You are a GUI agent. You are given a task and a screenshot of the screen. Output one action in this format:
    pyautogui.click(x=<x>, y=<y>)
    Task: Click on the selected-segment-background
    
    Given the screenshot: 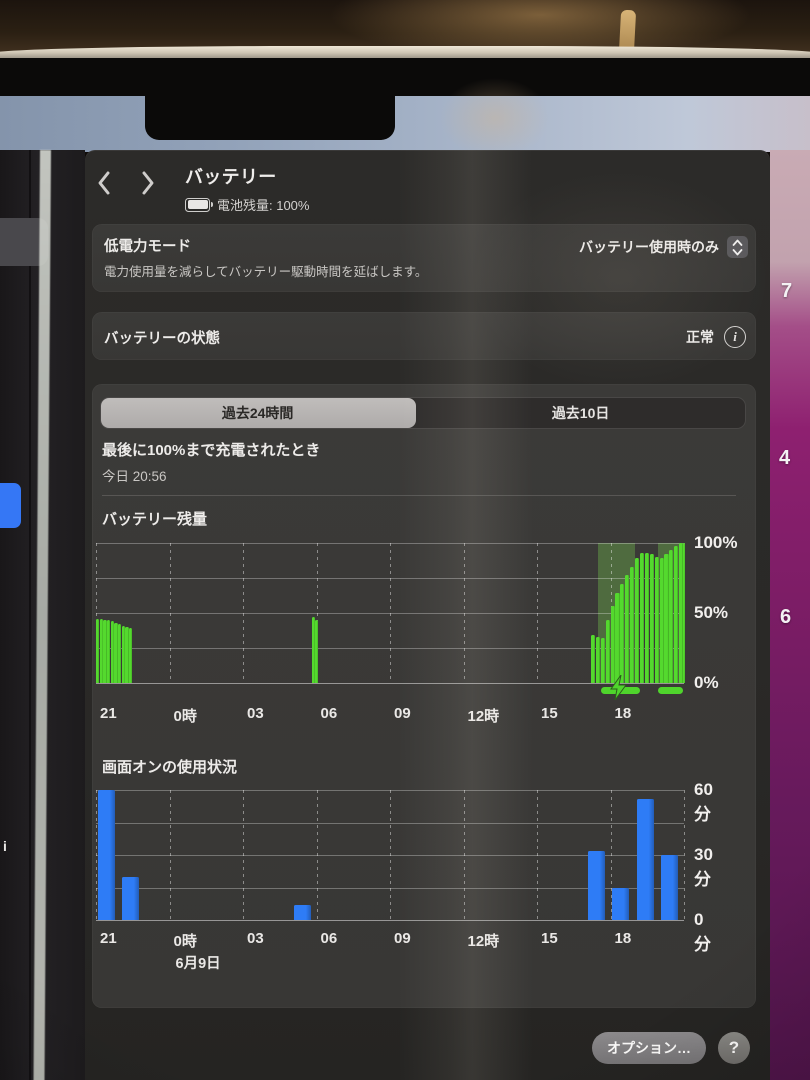 What is the action you would take?
    pyautogui.click(x=259, y=413)
    